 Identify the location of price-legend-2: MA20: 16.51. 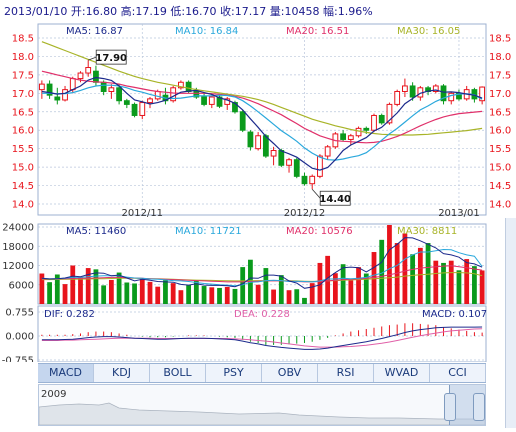
(317, 31).